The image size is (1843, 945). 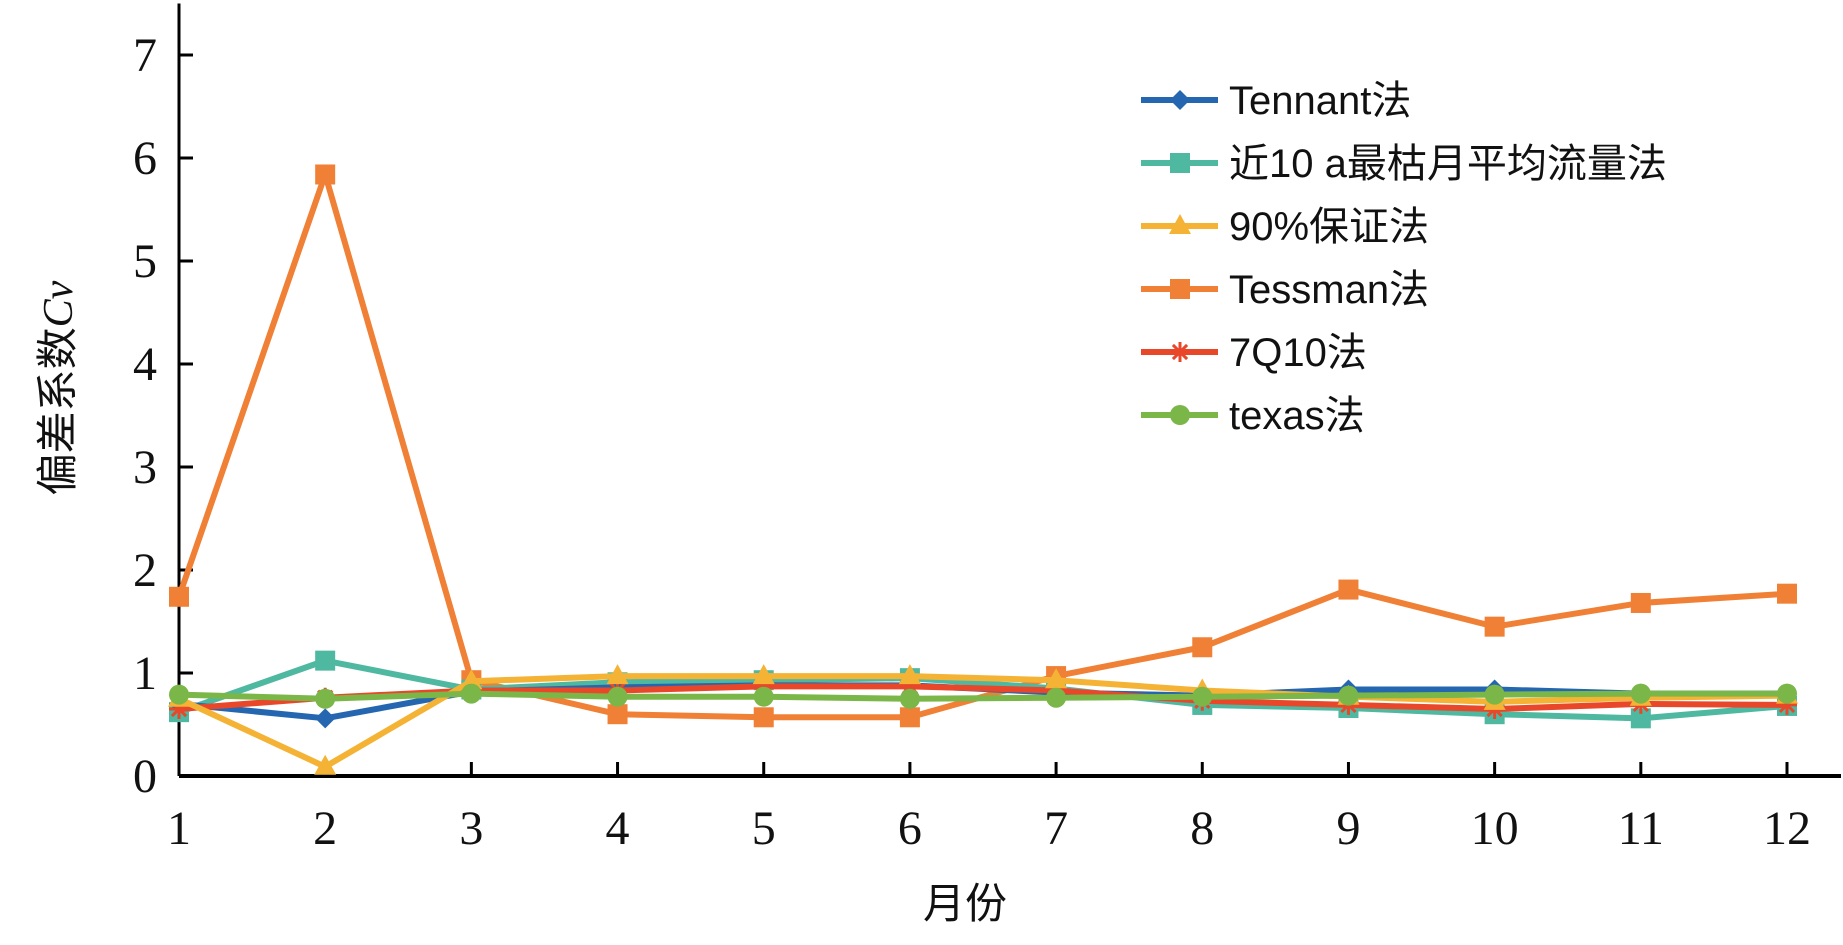 What do you see at coordinates (145, 364) in the screenshot?
I see `y-tick-label: 4` at bounding box center [145, 364].